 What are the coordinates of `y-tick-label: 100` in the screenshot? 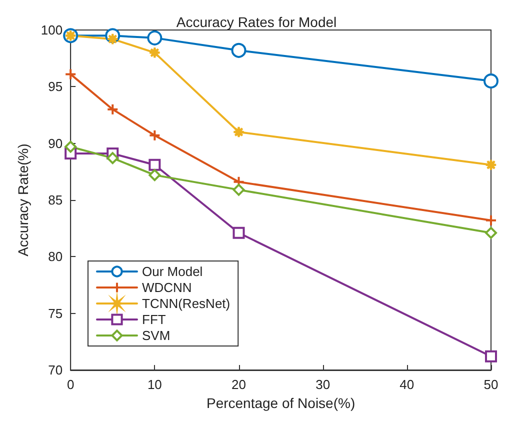 It's located at (51, 30).